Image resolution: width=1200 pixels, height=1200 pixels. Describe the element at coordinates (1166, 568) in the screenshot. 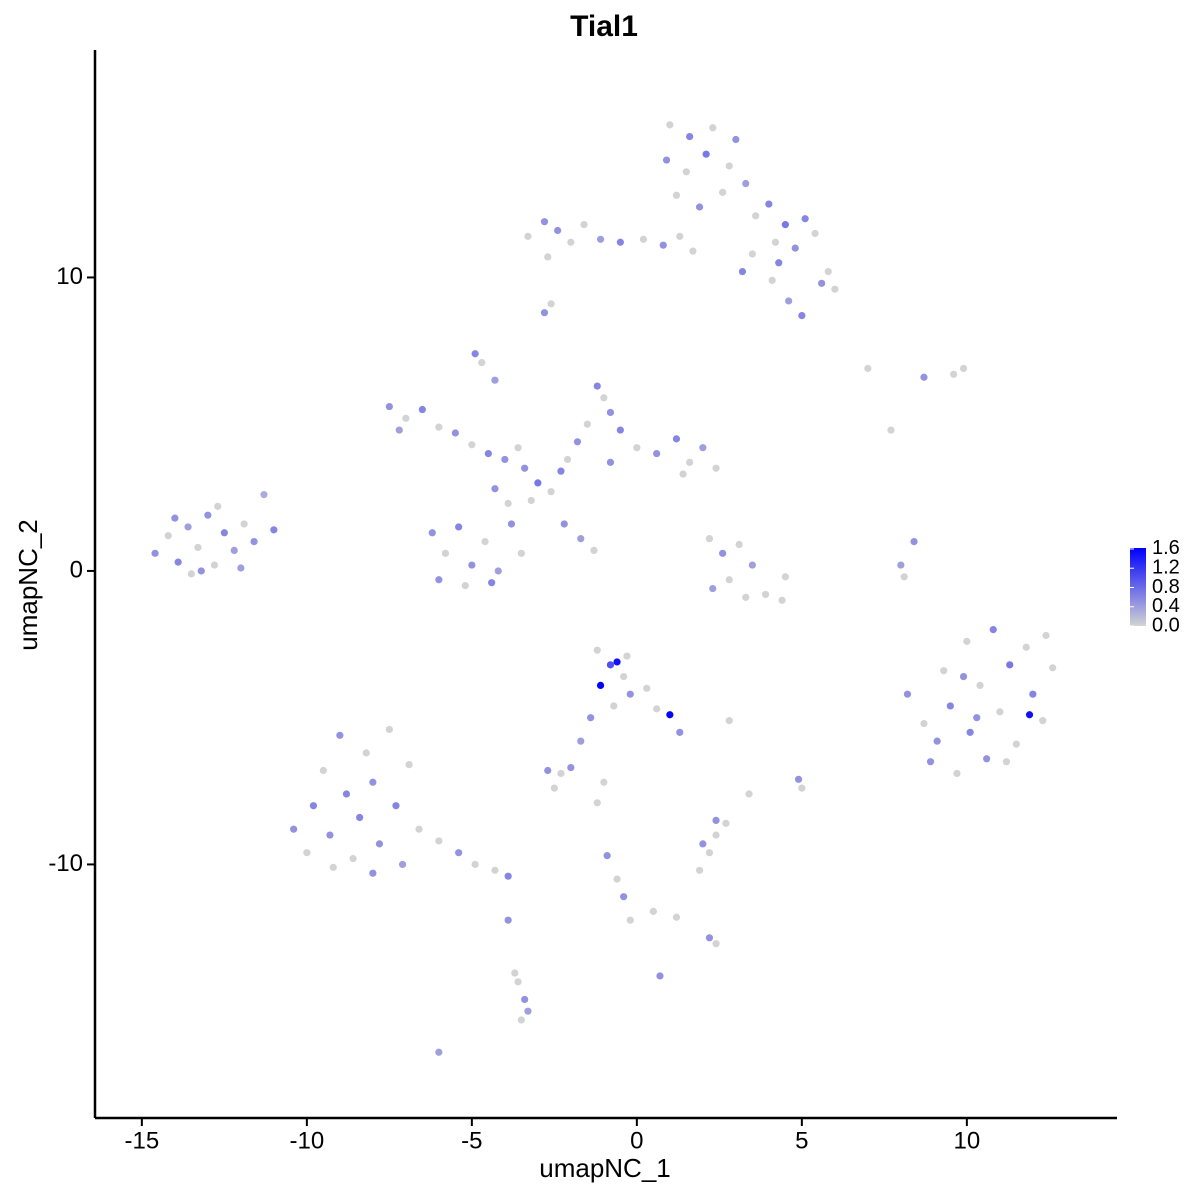

I see `colorbar-tick-label: 1.2` at that location.